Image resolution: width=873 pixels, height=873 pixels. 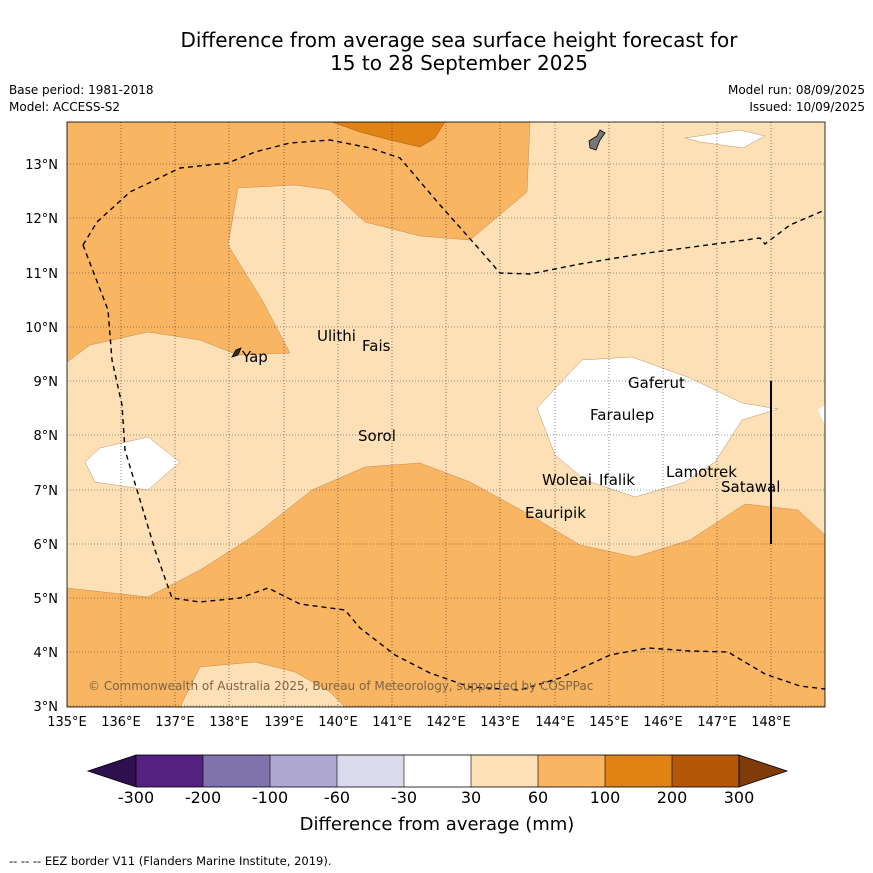 What do you see at coordinates (41, 328) in the screenshot?
I see `lat-label: 10°N` at bounding box center [41, 328].